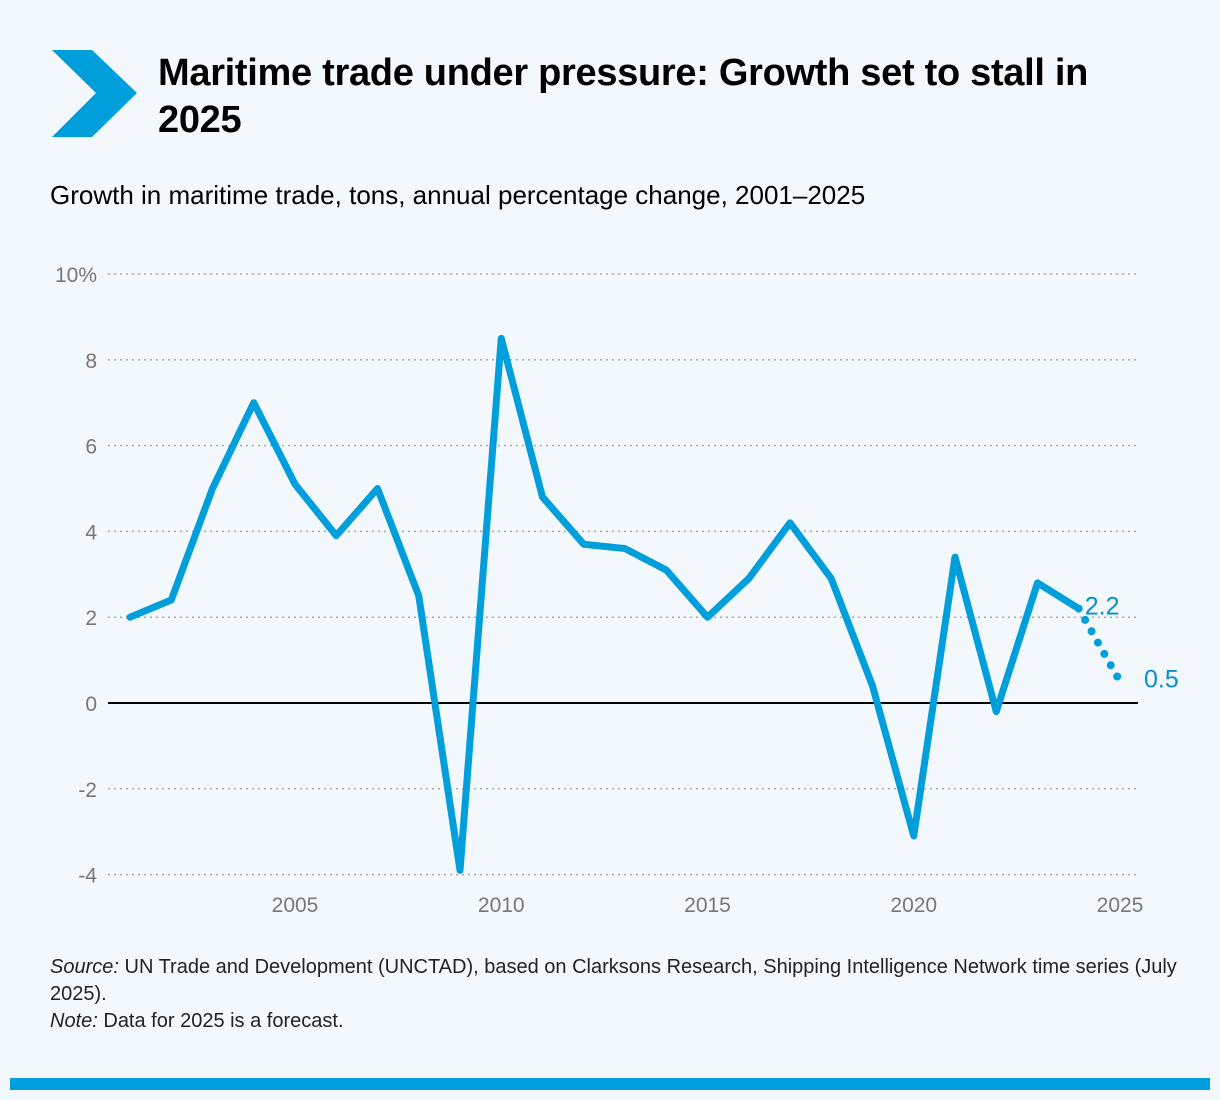  Describe the element at coordinates (91, 532) in the screenshot. I see `y-tick-label: 4` at that location.